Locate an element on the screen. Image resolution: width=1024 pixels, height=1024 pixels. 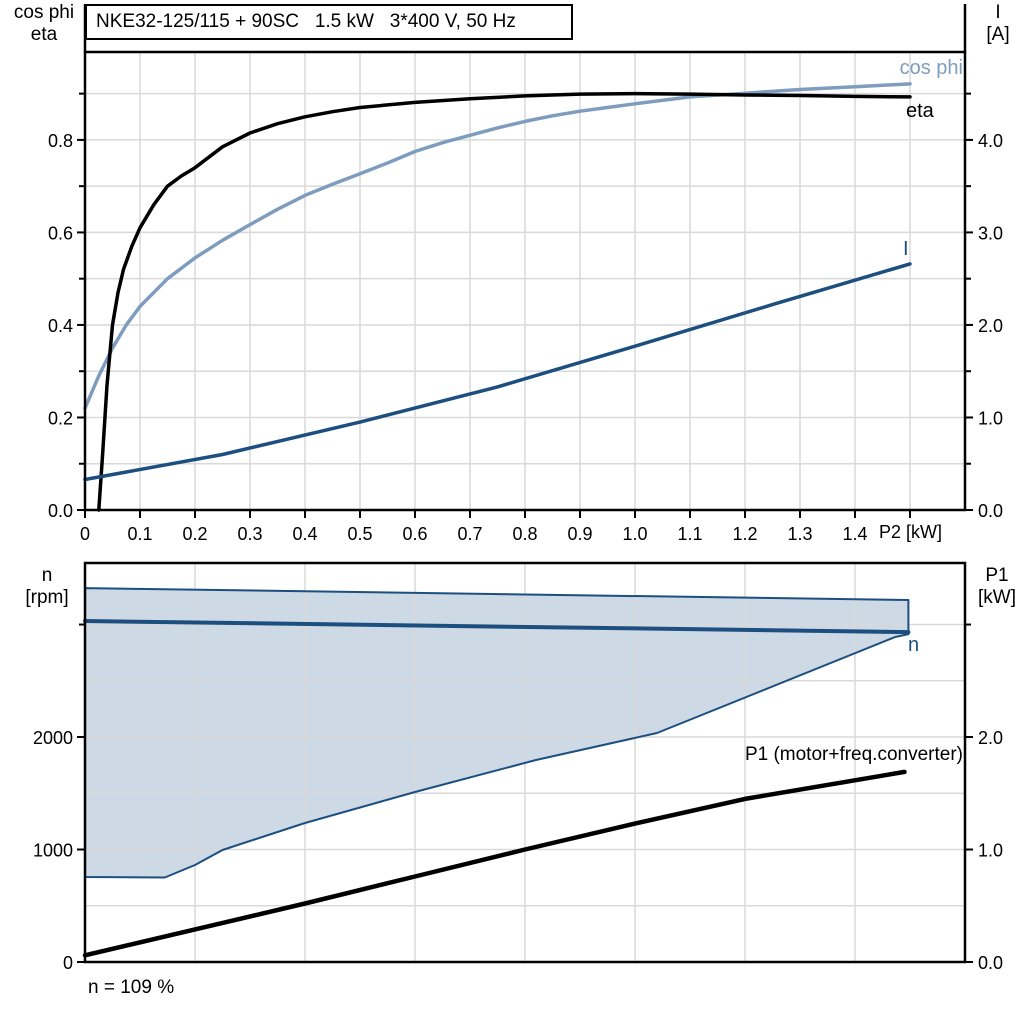
series-n is located at coordinates (497, 627).